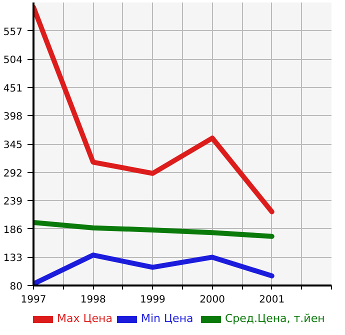 The height and width of the screenshot is (335, 345). What do you see at coordinates (13, 230) in the screenshot?
I see `y-tick-label: 186` at bounding box center [13, 230].